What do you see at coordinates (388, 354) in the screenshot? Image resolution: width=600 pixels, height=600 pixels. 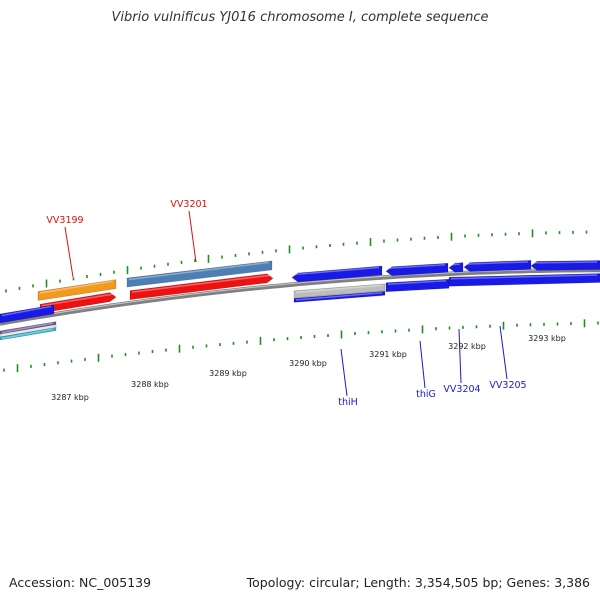 I see `scale-label: 3291 kbp` at bounding box center [388, 354].